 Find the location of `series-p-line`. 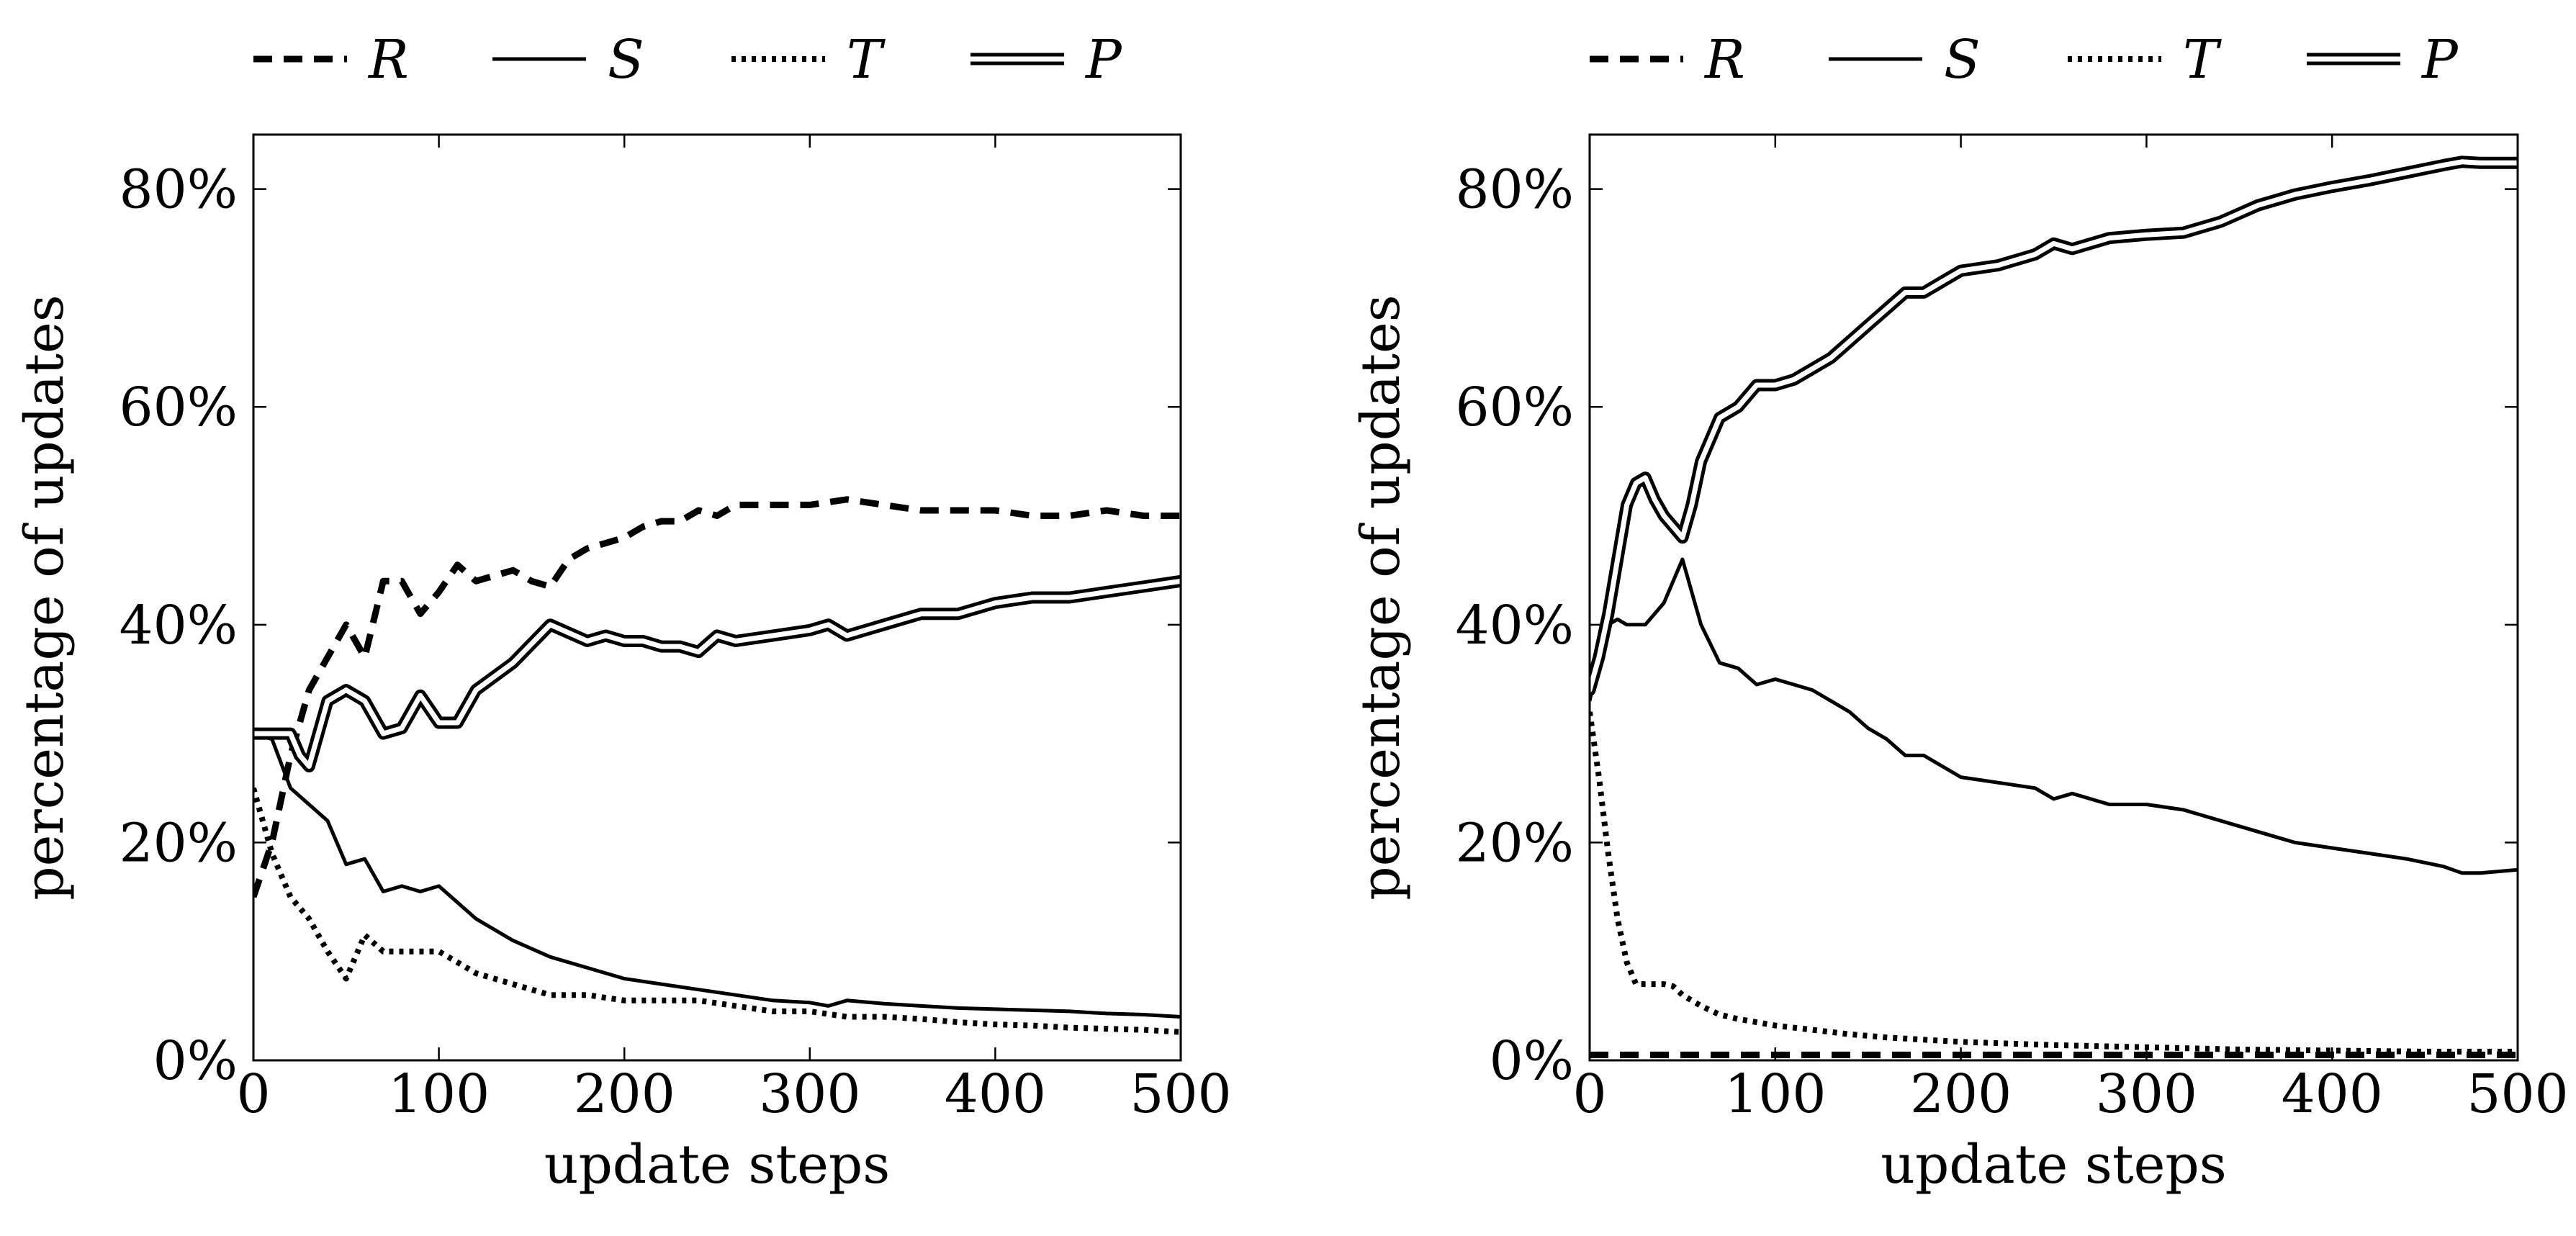

series-p-line is located at coordinates (717, 673).